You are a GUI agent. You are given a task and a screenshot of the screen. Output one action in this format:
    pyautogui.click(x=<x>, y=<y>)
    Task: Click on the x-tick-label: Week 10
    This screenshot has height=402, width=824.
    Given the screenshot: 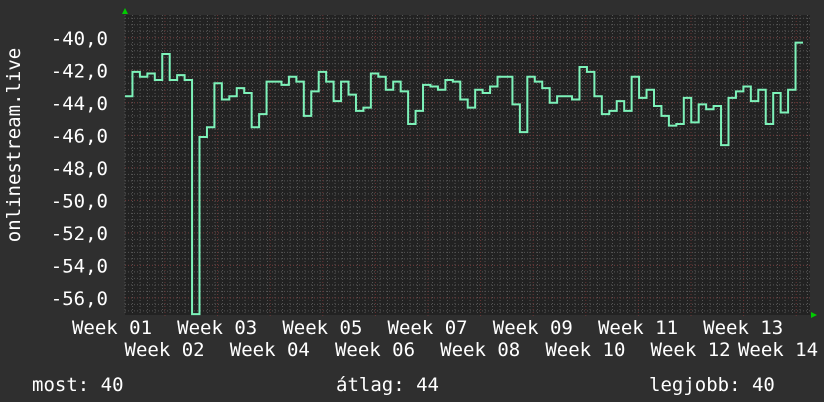 What is the action you would take?
    pyautogui.click(x=585, y=350)
    